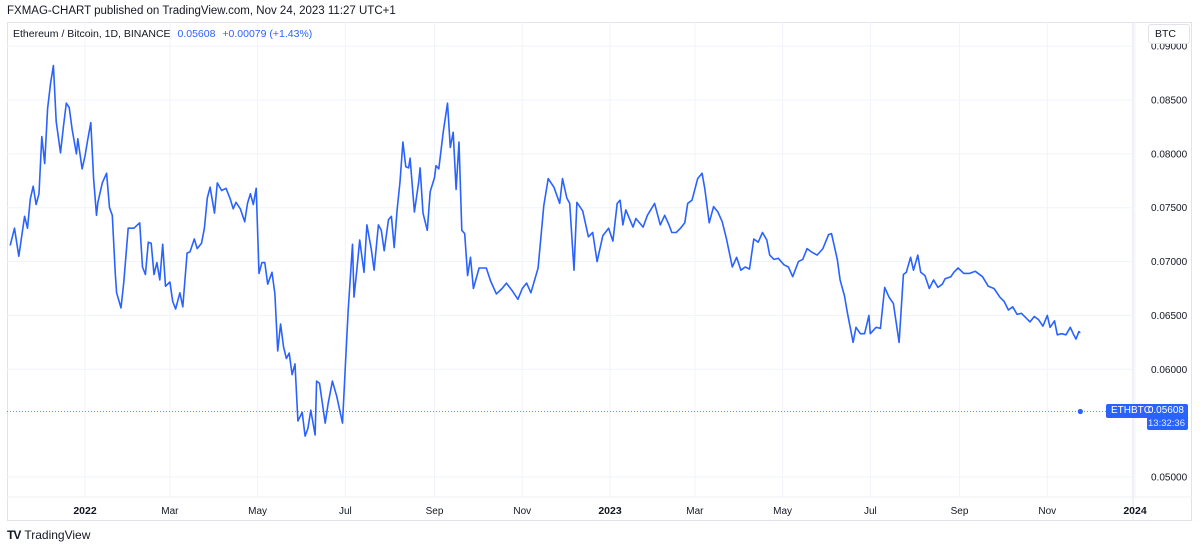 This screenshot has height=548, width=1200. Describe the element at coordinates (85, 511) in the screenshot. I see `time-tick-label: 2022` at that location.